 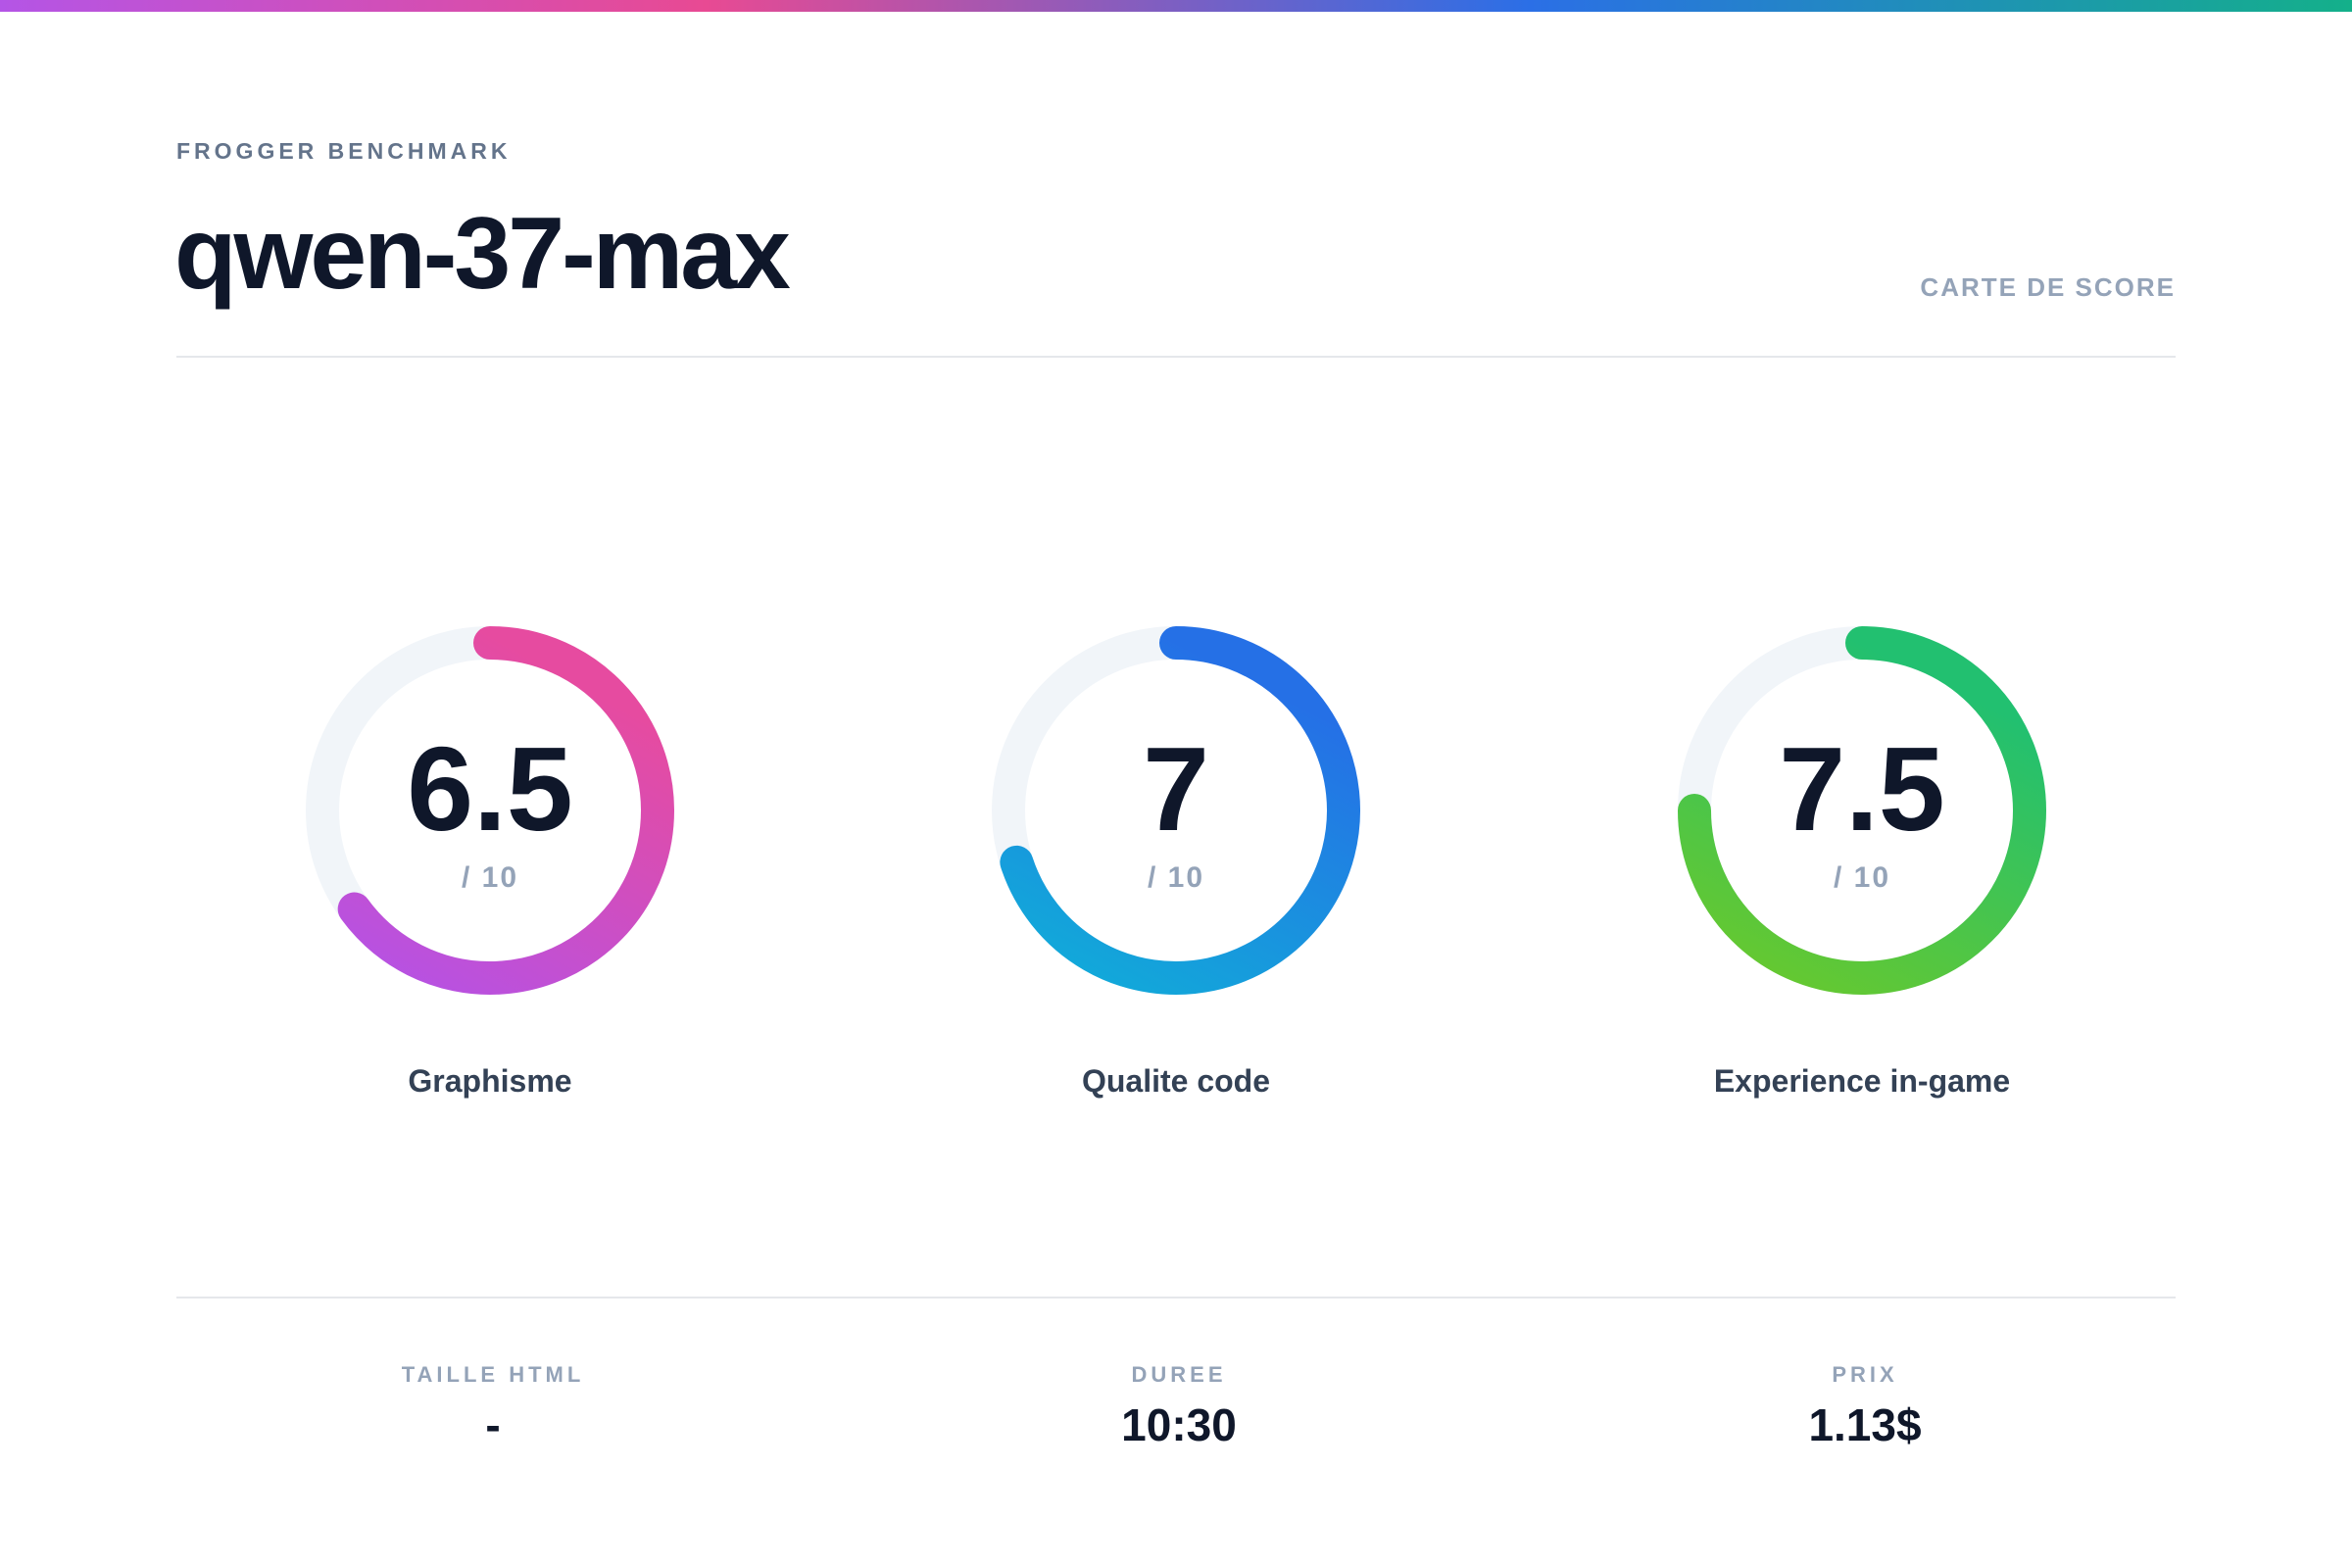 I want to click on score-value: 7.5, so click(x=1862, y=789).